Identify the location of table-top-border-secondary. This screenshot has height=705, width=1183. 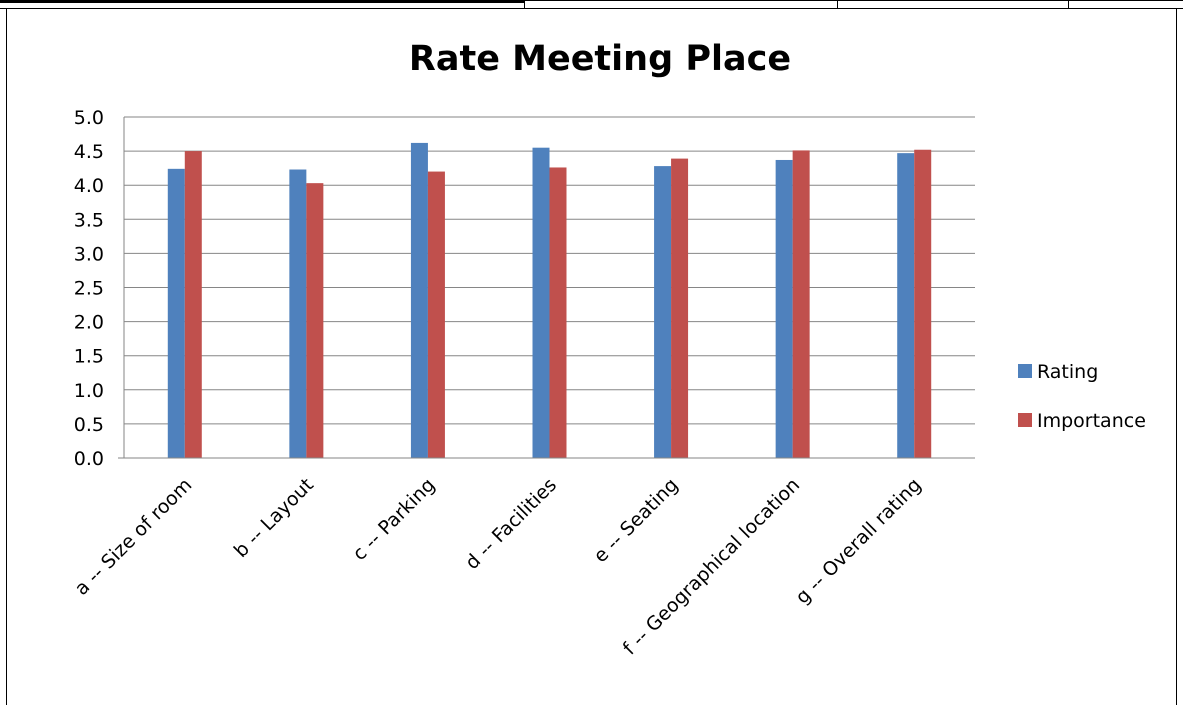
(853, 0).